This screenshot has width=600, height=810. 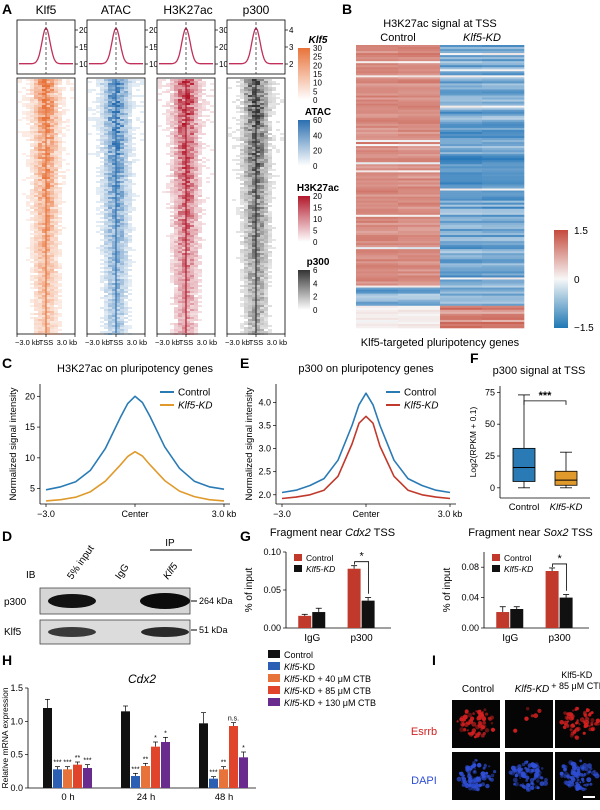 I want to click on blot-lane-input: 5% input, so click(x=80, y=562).